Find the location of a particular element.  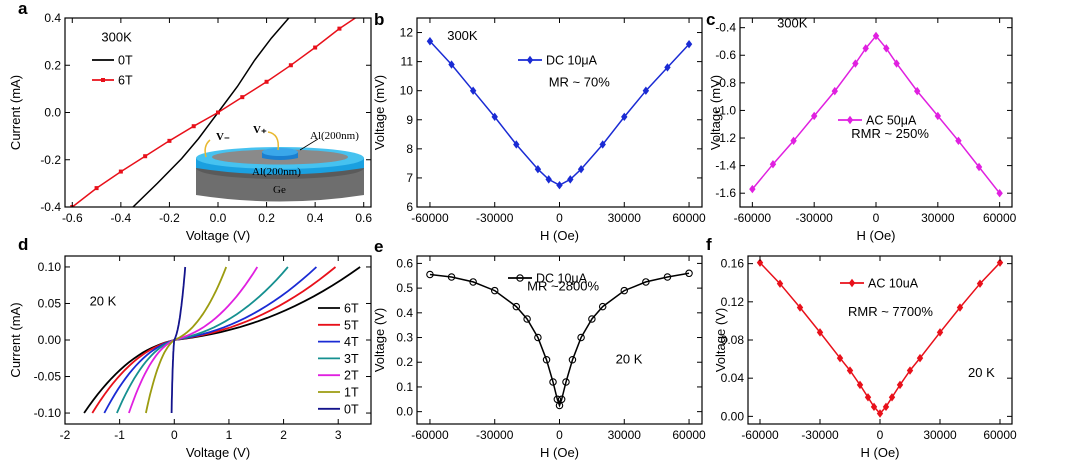

panel-letter: b is located at coordinates (379, 19).